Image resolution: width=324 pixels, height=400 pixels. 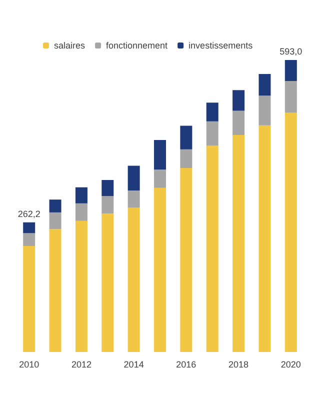 What do you see at coordinates (134, 365) in the screenshot?
I see `x-tick-label: 2014` at bounding box center [134, 365].